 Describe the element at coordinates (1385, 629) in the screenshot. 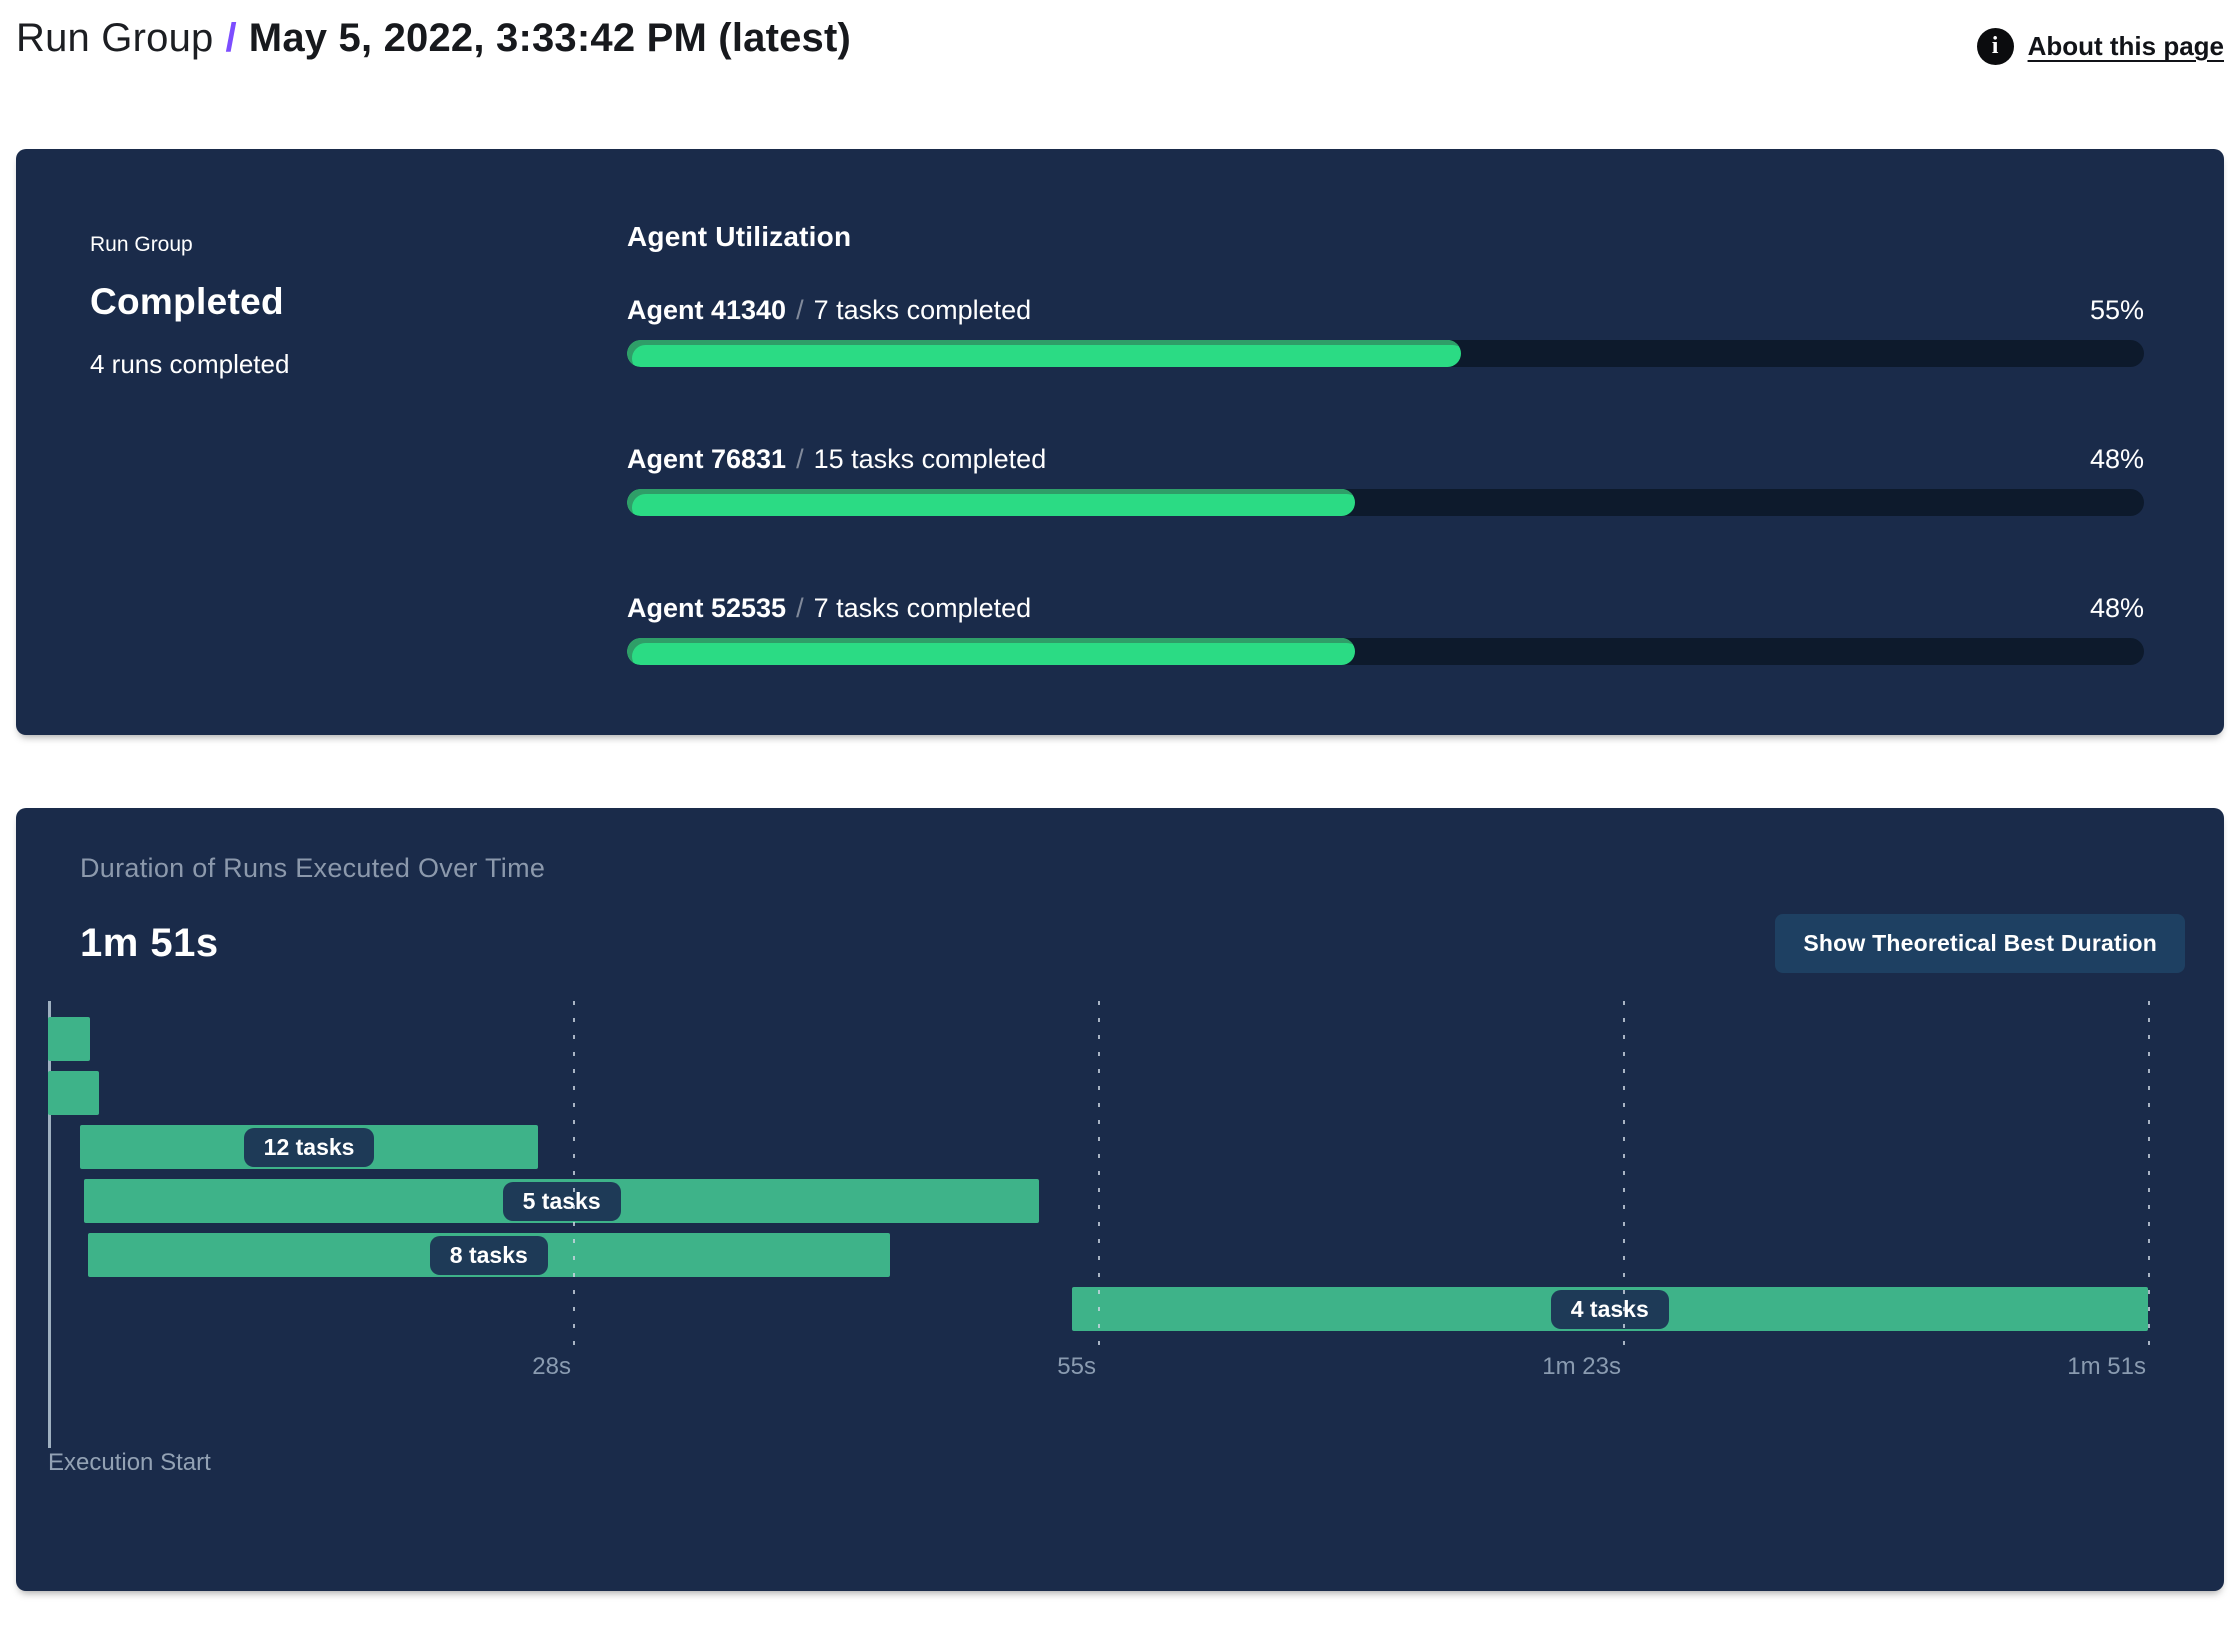

I see `agent-utilization-row: Agent 52535/7 tasks completed 48%` at that location.